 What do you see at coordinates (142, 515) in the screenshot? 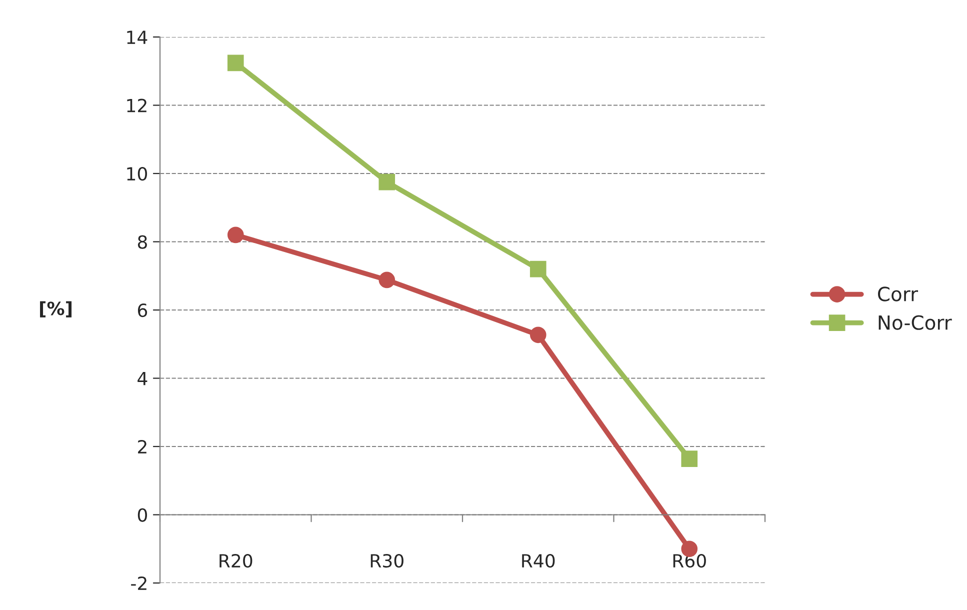
I see `y-tick-label: 0` at bounding box center [142, 515].